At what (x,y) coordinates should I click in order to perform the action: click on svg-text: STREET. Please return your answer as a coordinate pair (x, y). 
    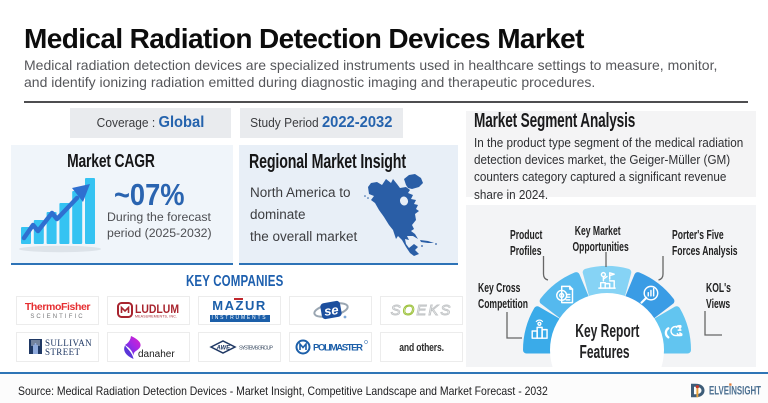
    Looking at the image, I should click on (63, 352).